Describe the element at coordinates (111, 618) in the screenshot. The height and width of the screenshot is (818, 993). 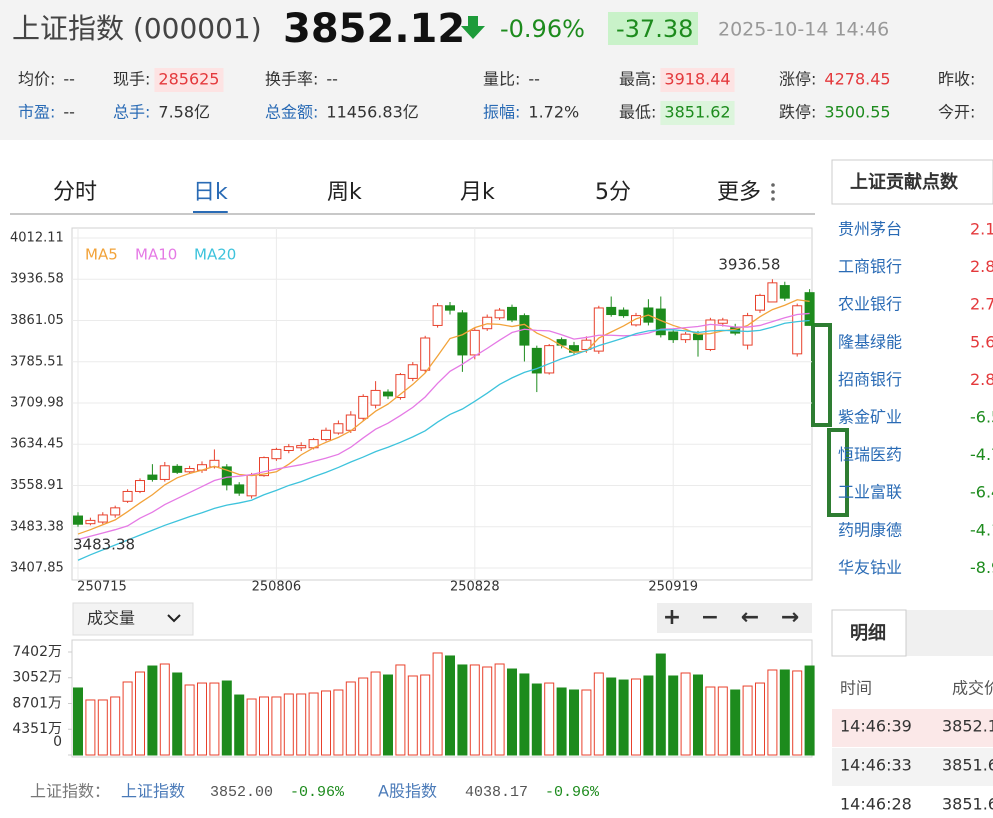
I see `volume-selector-label: 成交量` at that location.